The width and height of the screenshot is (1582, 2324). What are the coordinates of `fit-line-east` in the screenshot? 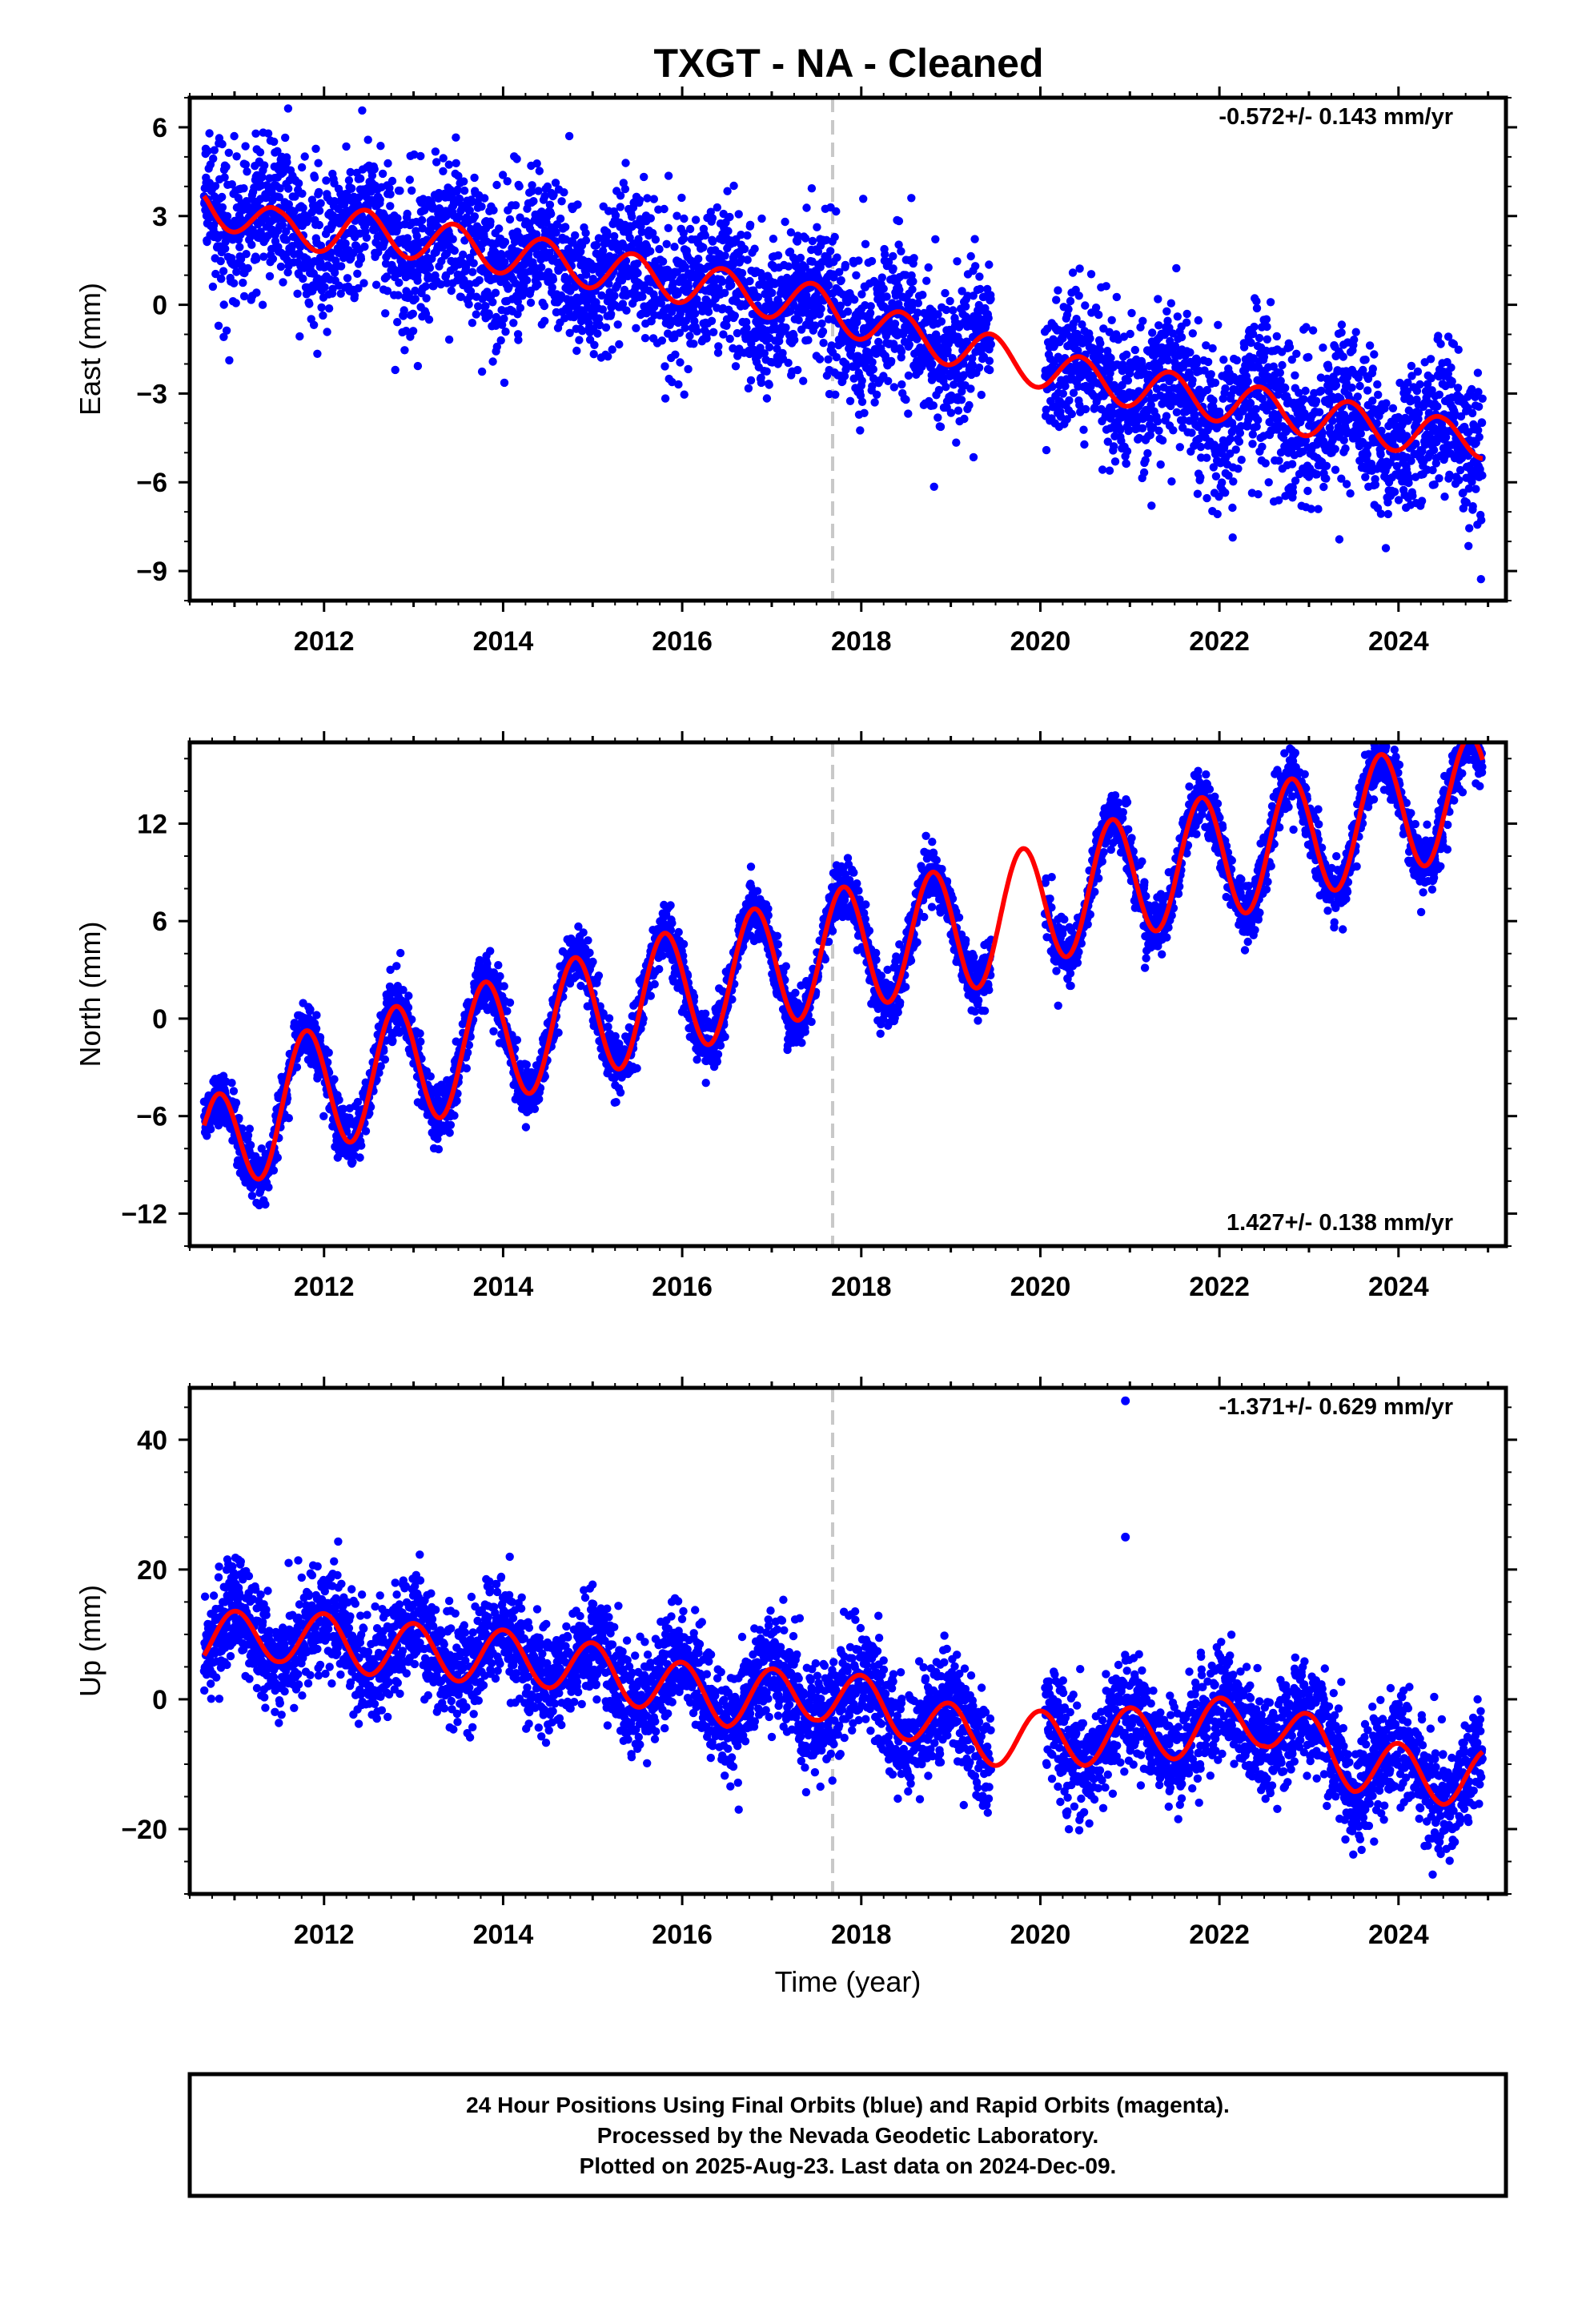 It's located at (843, 328).